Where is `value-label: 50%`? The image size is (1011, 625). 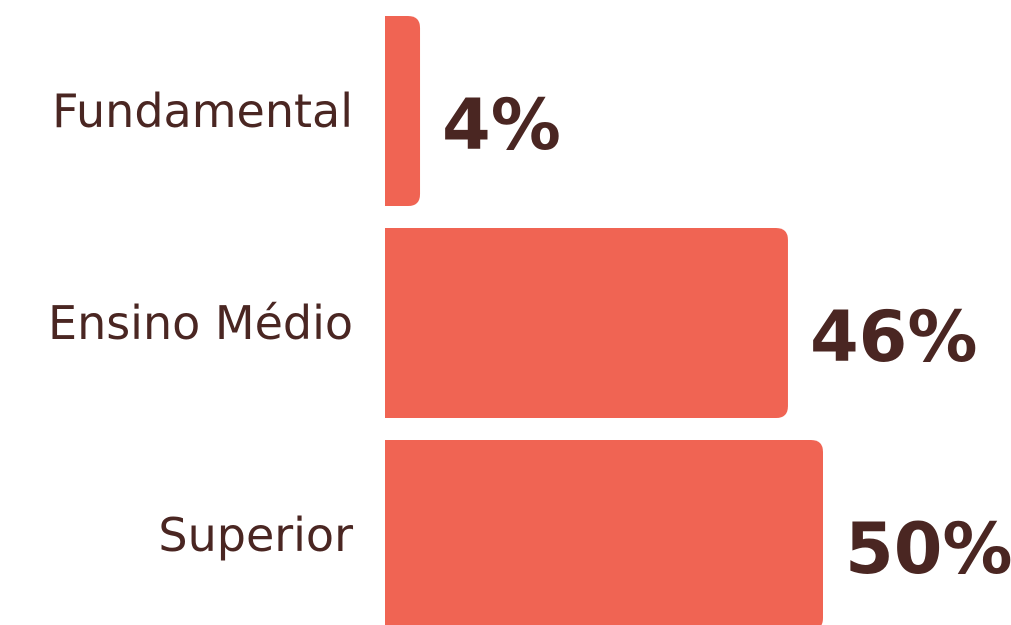
value-label: 50% is located at coordinates (928, 549).